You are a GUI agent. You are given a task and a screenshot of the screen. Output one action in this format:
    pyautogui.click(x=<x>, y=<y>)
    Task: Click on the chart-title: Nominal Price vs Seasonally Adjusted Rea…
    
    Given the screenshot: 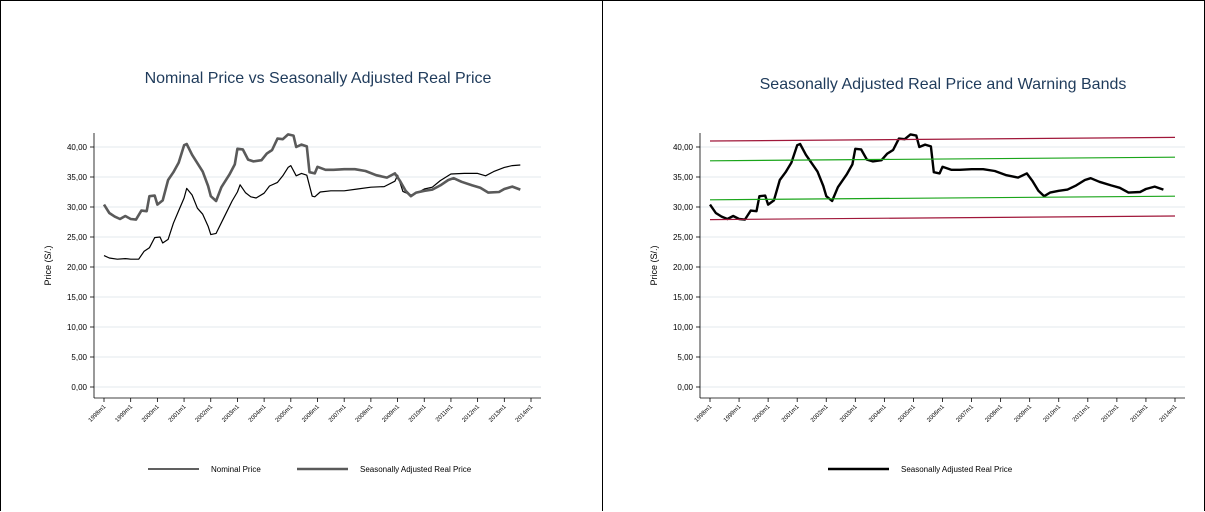 What is the action you would take?
    pyautogui.click(x=318, y=78)
    